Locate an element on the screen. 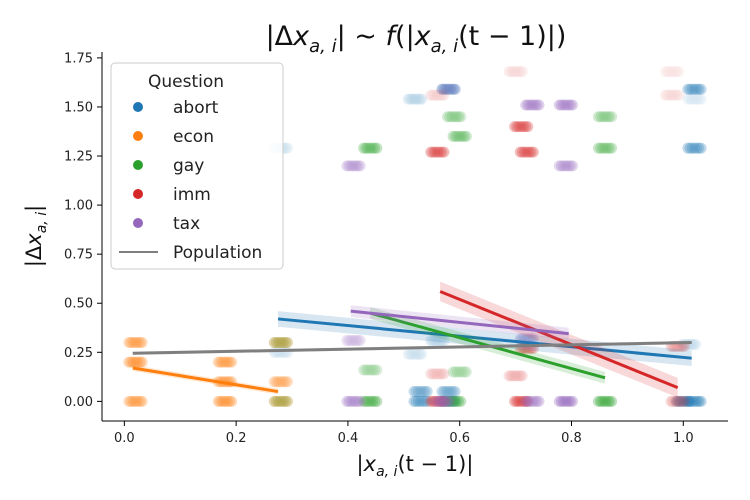 The height and width of the screenshot is (500, 750). trend-imm is located at coordinates (559, 339).